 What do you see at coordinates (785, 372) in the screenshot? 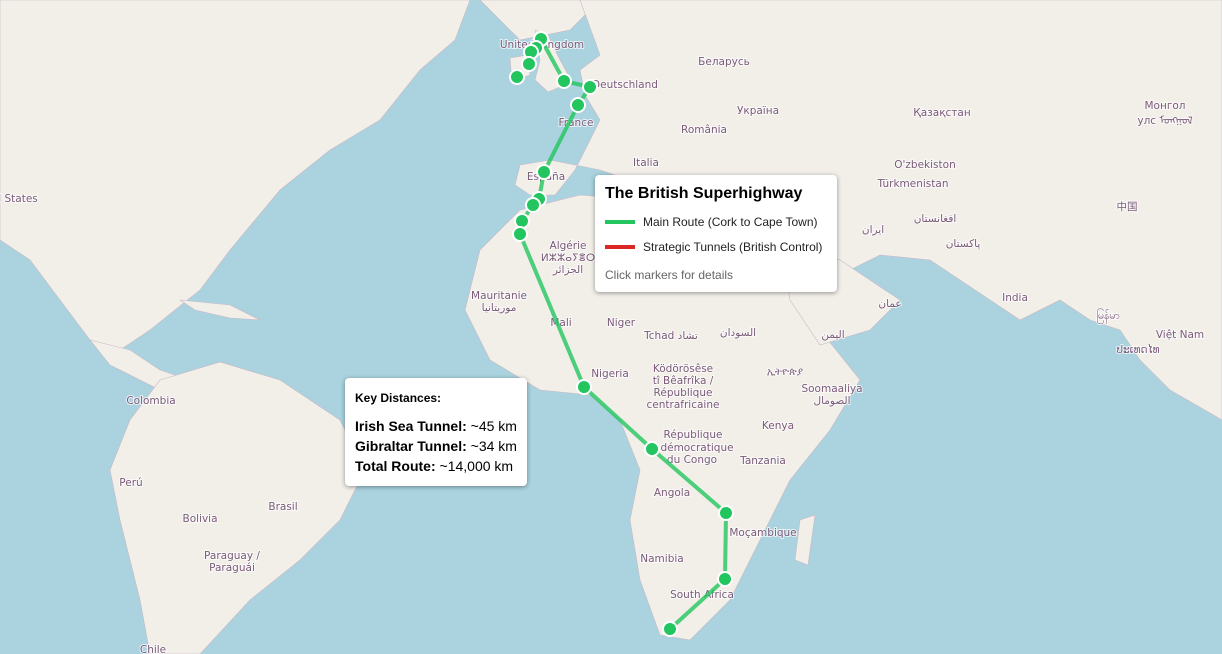
I see `map-label: ኢትዮጵያ` at bounding box center [785, 372].